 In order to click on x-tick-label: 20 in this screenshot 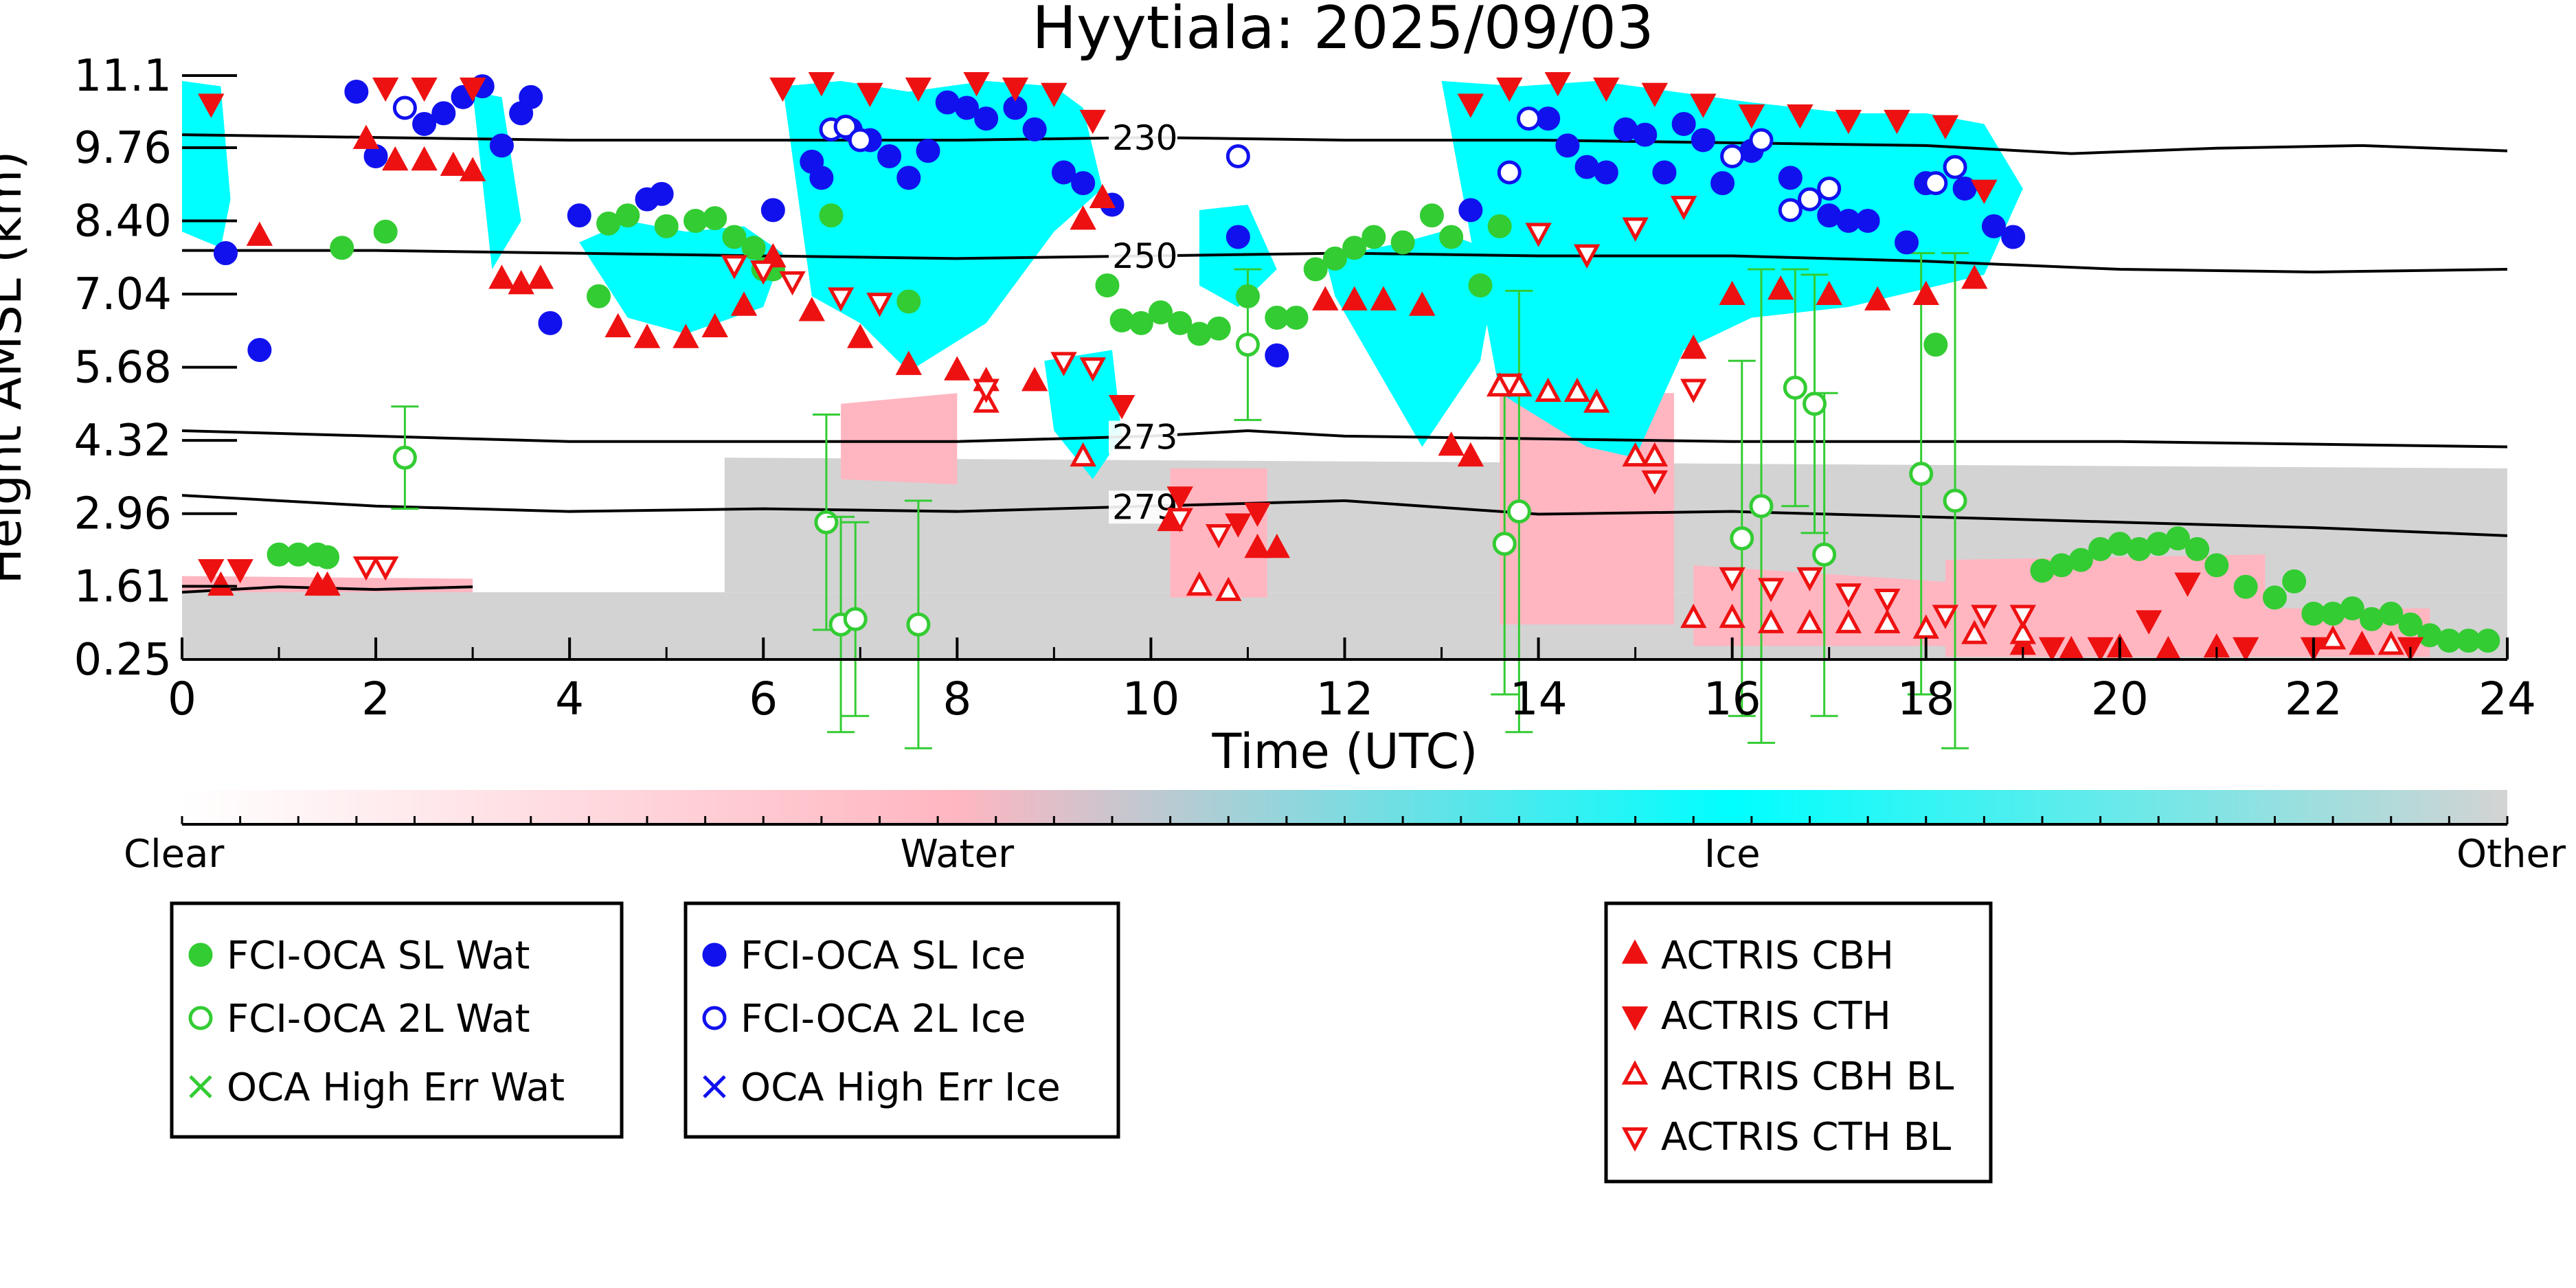, I will do `click(2120, 699)`.